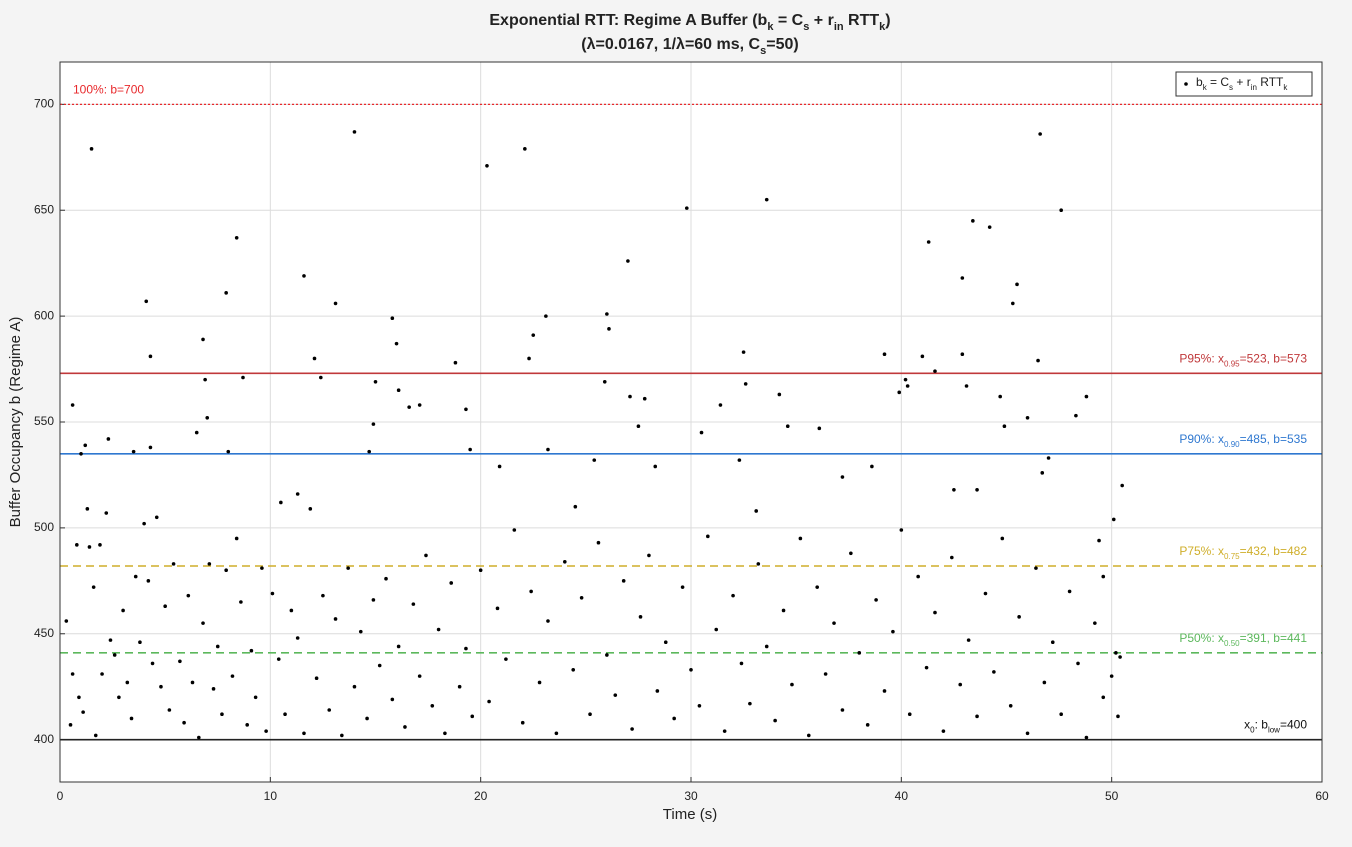  Describe the element at coordinates (691, 796) in the screenshot. I see `x-tick-label: 30` at that location.